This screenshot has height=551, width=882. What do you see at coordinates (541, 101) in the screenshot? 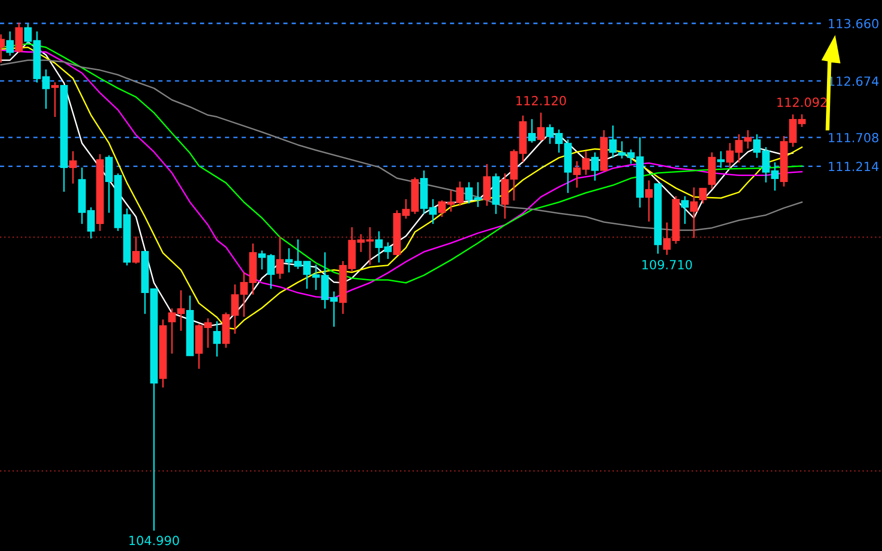
I see `annotation: 112.120` at bounding box center [541, 101].